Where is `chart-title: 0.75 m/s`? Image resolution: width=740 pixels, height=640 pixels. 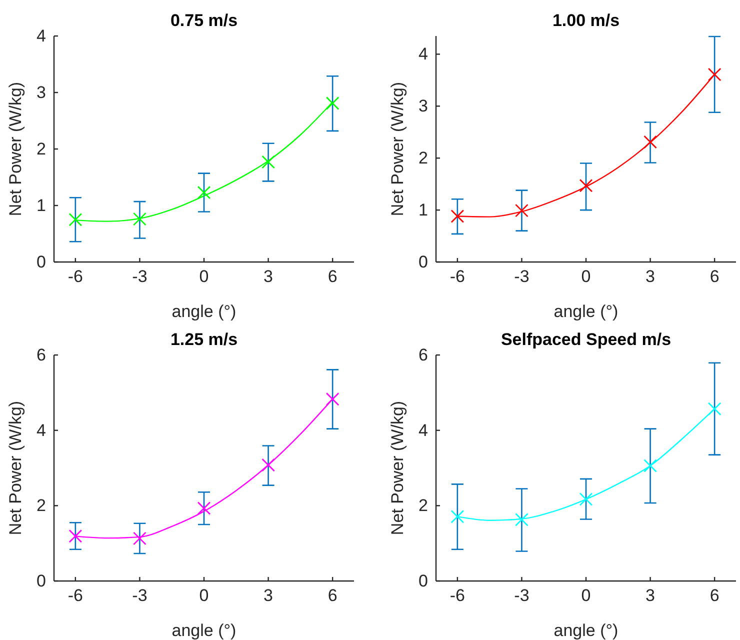
chart-title: 0.75 m/s is located at coordinates (204, 20).